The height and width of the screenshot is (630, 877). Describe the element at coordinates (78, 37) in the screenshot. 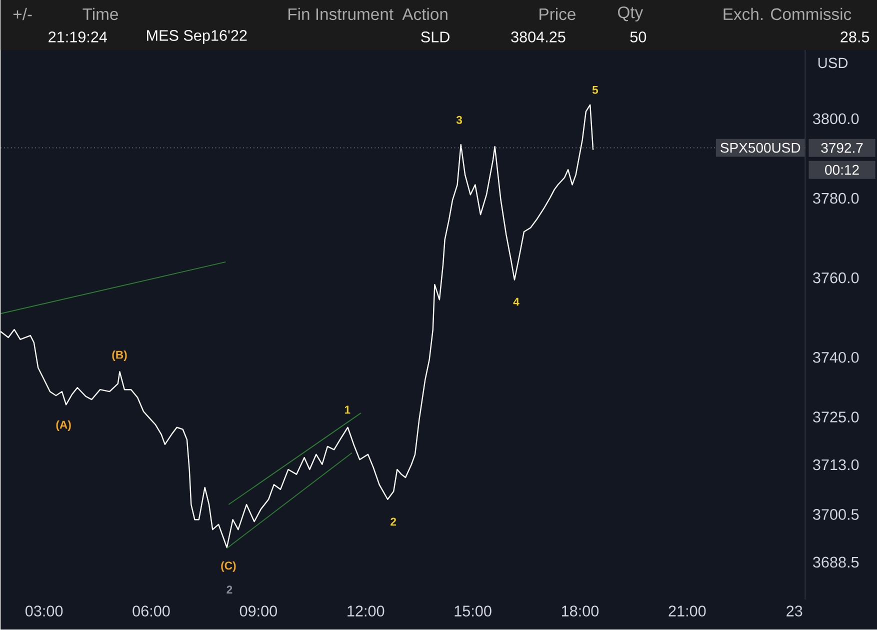

I see `text: 21:19:24` at that location.